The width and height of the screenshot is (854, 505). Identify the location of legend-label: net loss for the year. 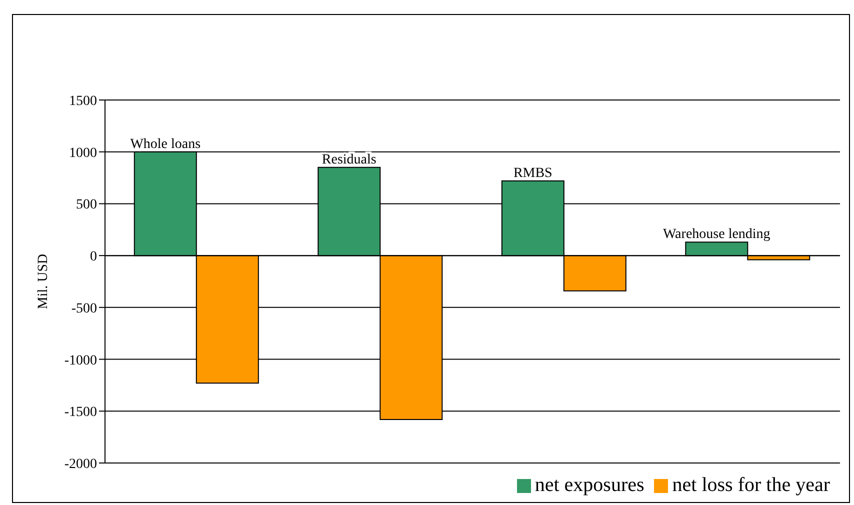
(751, 485).